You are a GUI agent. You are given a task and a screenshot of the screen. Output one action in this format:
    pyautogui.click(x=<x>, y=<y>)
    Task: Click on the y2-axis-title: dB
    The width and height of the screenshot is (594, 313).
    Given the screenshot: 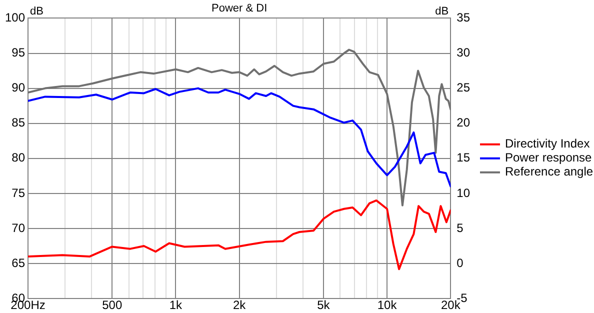 What is the action you would take?
    pyautogui.click(x=442, y=12)
    